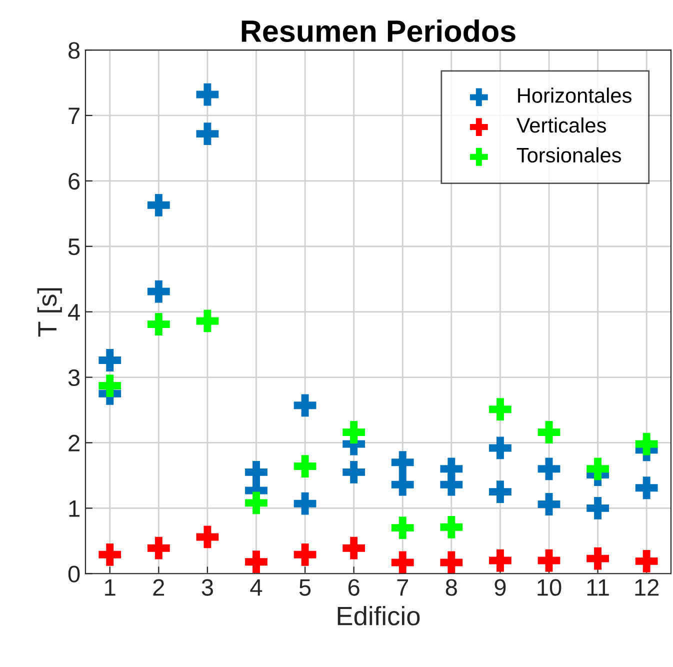 The height and width of the screenshot is (667, 673). What do you see at coordinates (256, 587) in the screenshot?
I see `x-tick-label: 4` at bounding box center [256, 587].